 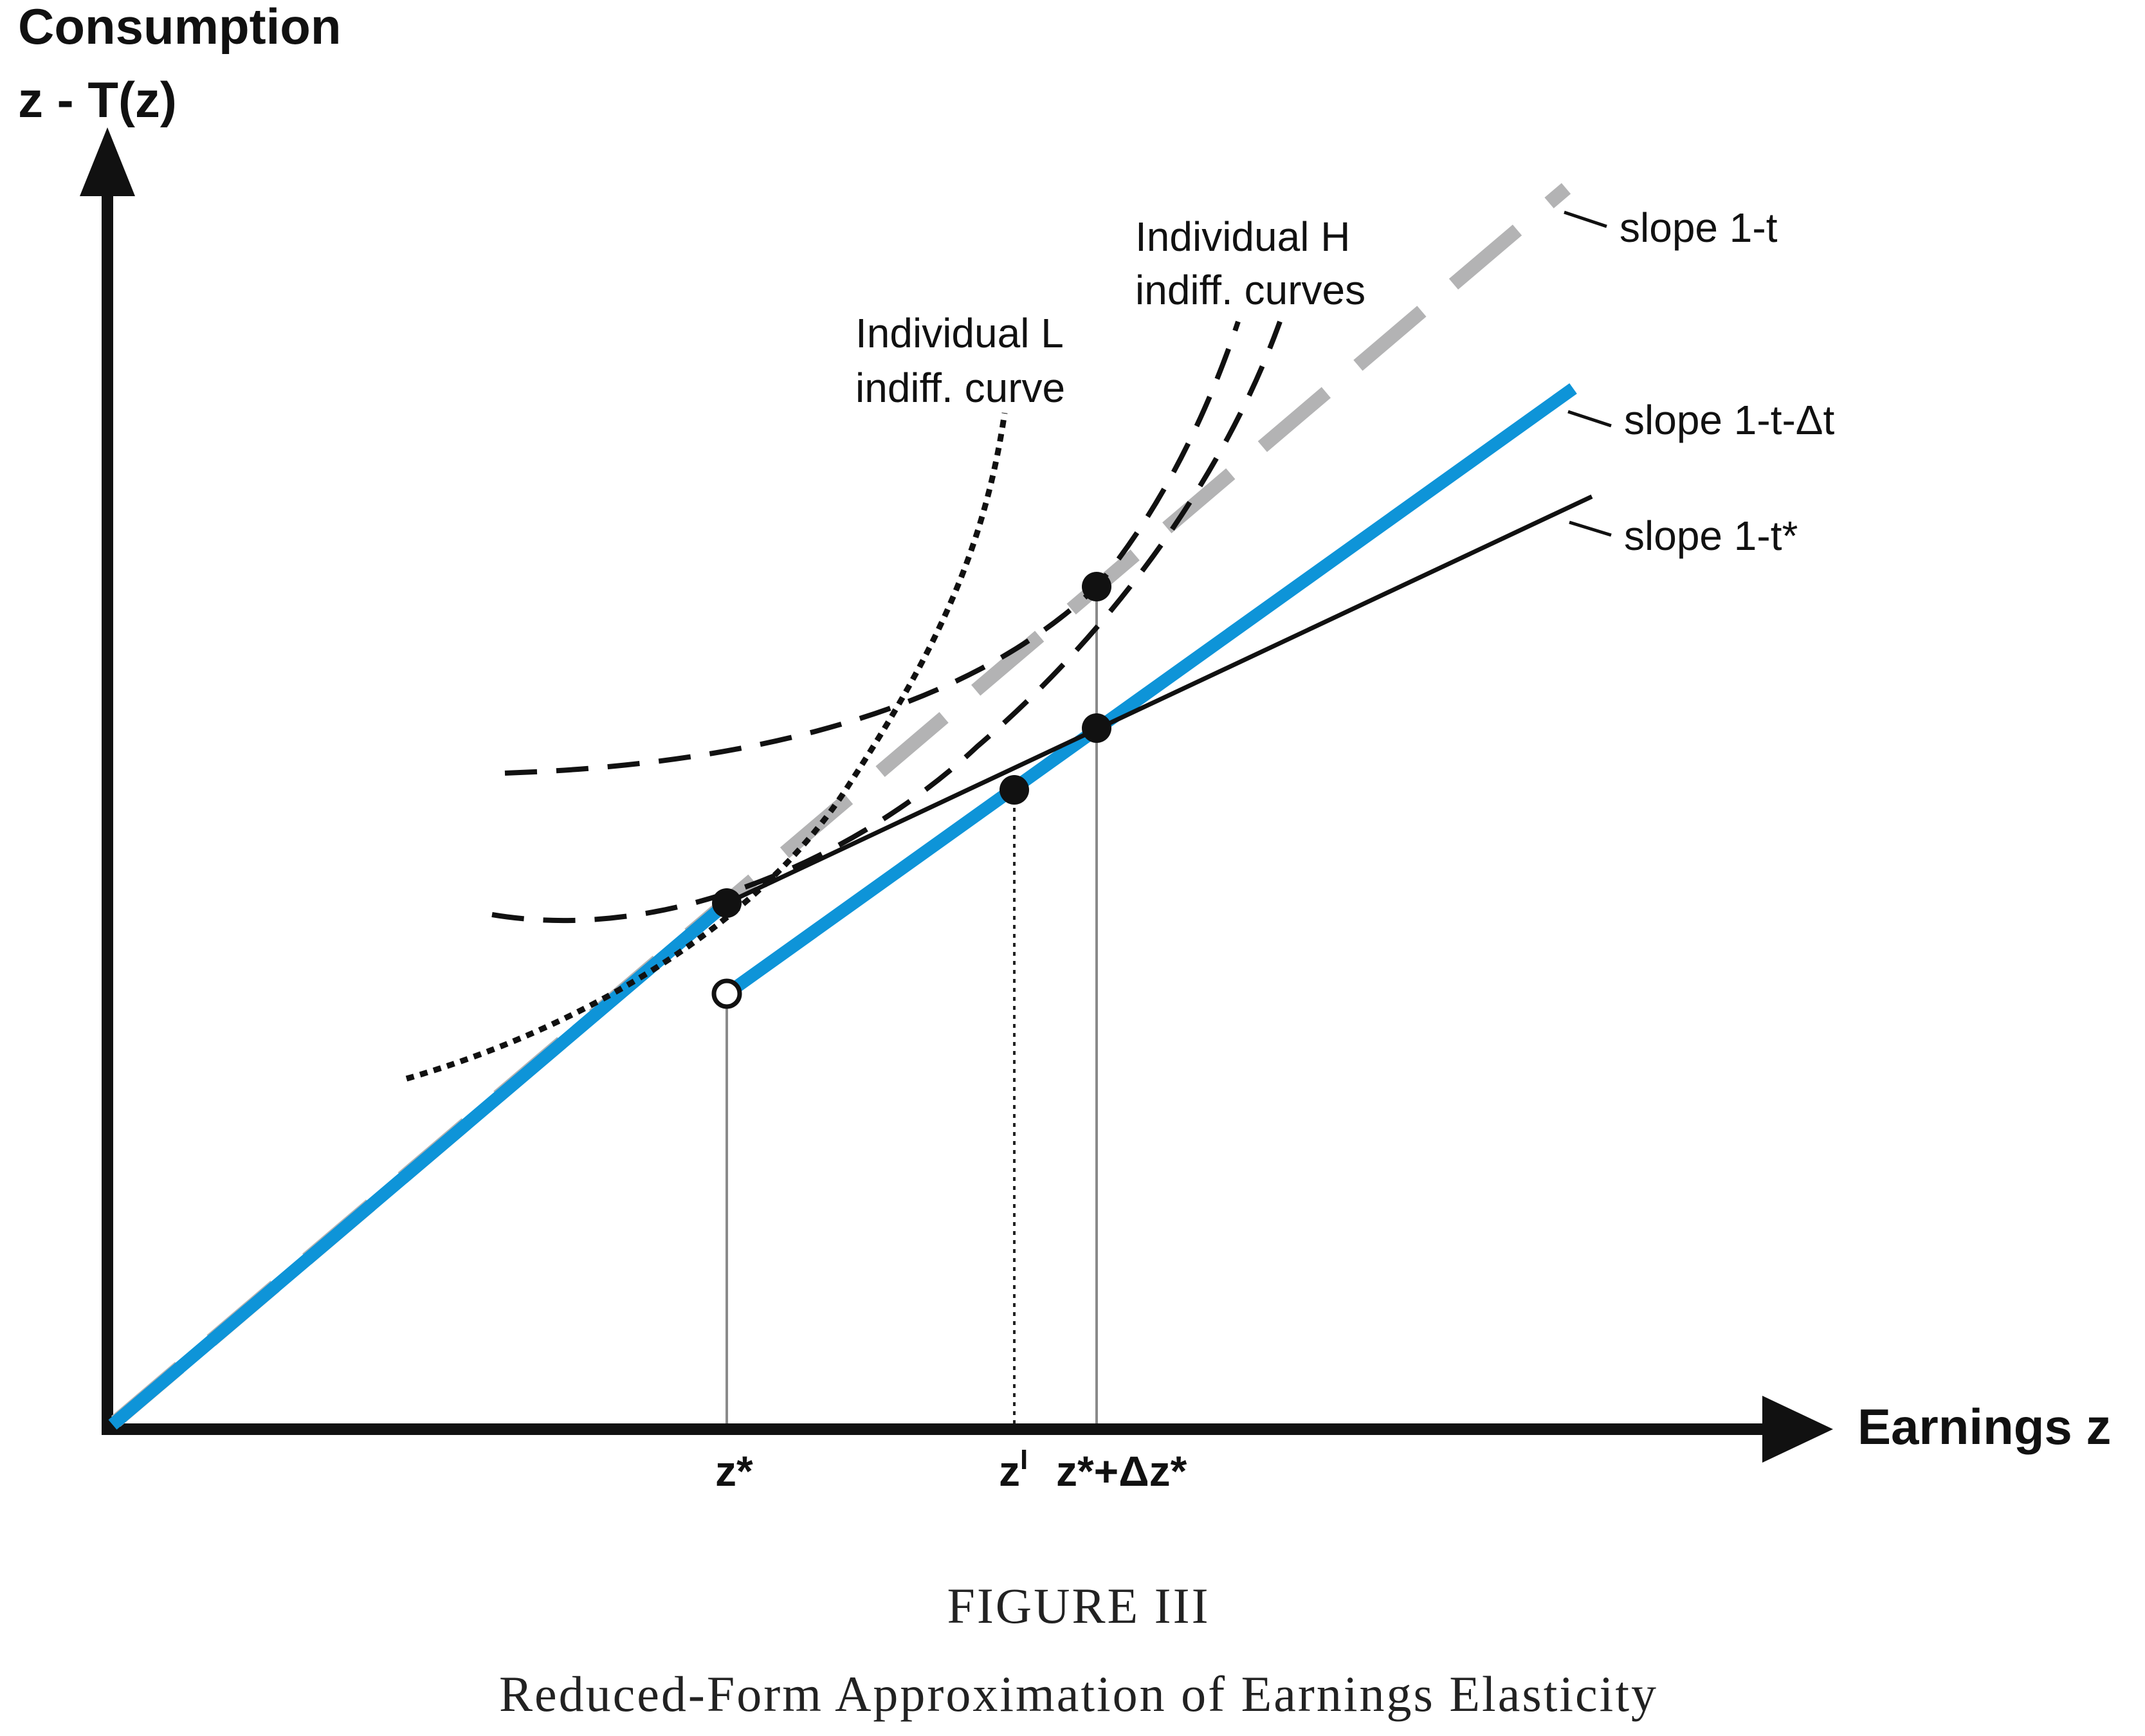 I want to click on label-slope-1-t-dt: slope 1-t-Δt, so click(x=1730, y=420).